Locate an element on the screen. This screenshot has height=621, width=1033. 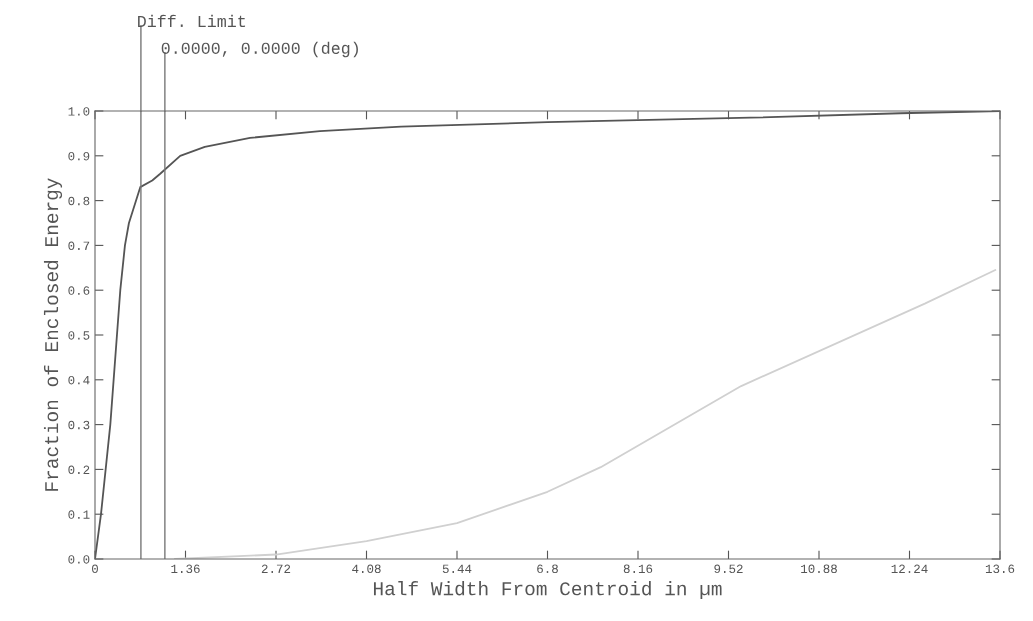
x-tick-label: 13.6 is located at coordinates (1000, 569).